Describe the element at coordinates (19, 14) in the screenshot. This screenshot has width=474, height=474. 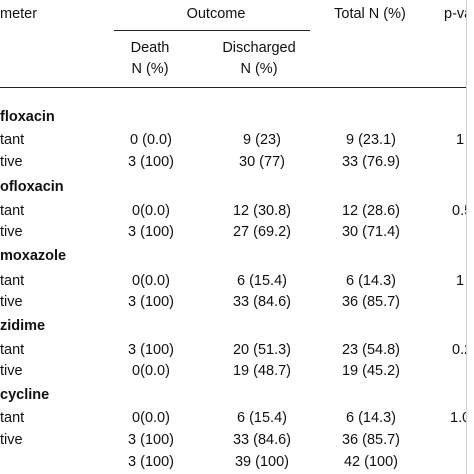
I see `header-parameter: meter` at that location.